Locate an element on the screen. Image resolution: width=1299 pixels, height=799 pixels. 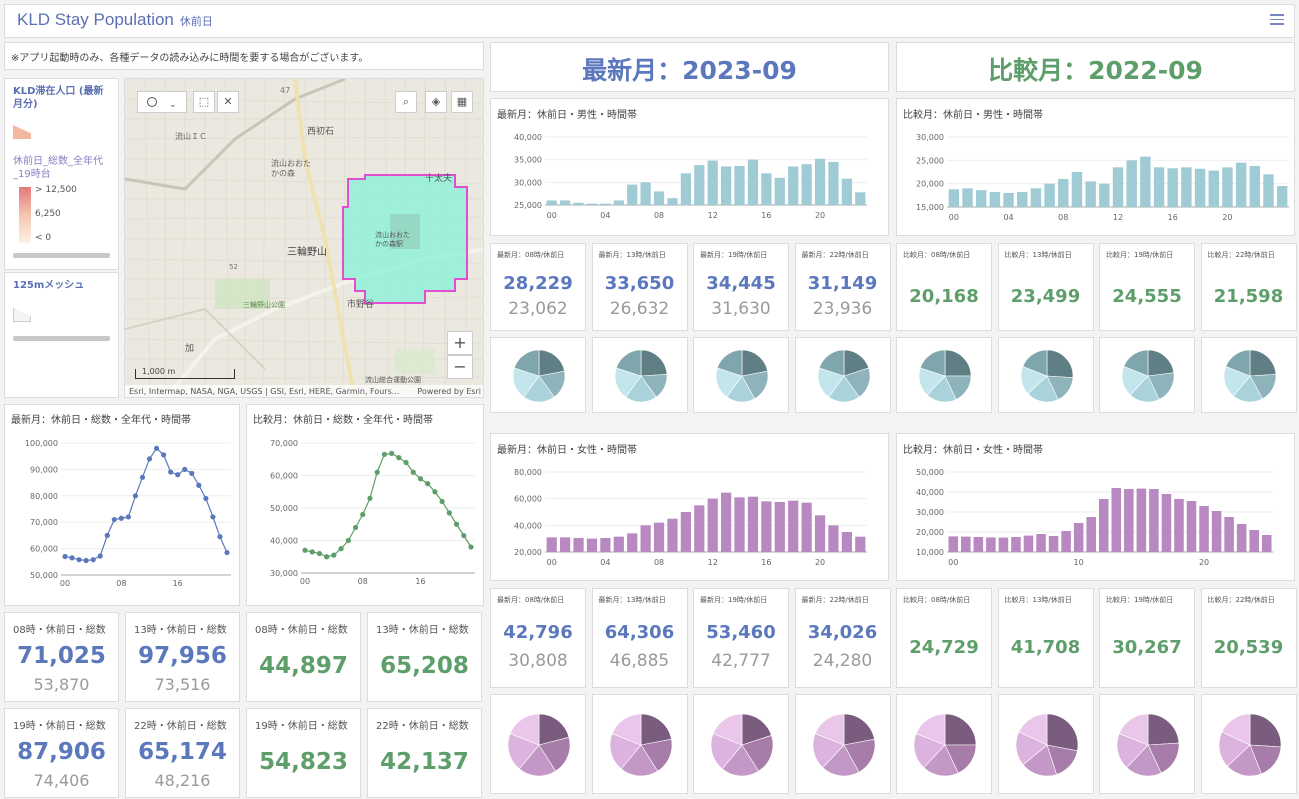
tick-label: 00 is located at coordinates (552, 562).